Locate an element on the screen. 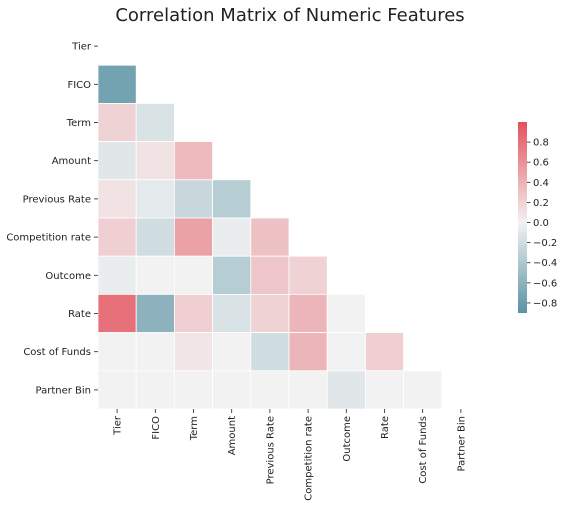  colorbar-tick-label: −0.2 is located at coordinates (545, 243).